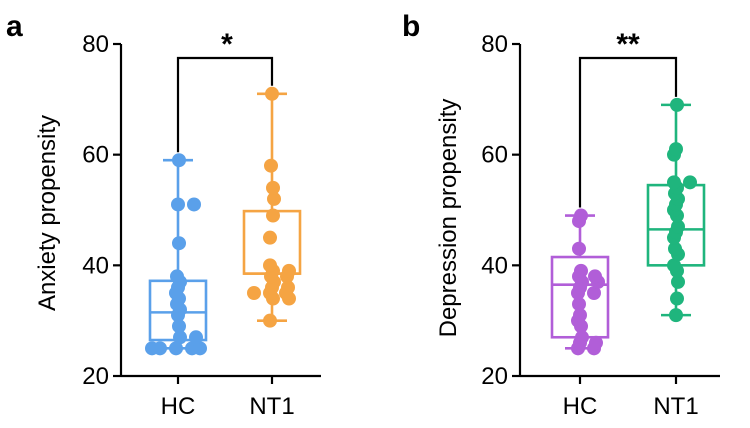 This screenshot has width=750, height=428. Describe the element at coordinates (225, 221) in the screenshot. I see `panel-a-boxes` at that location.